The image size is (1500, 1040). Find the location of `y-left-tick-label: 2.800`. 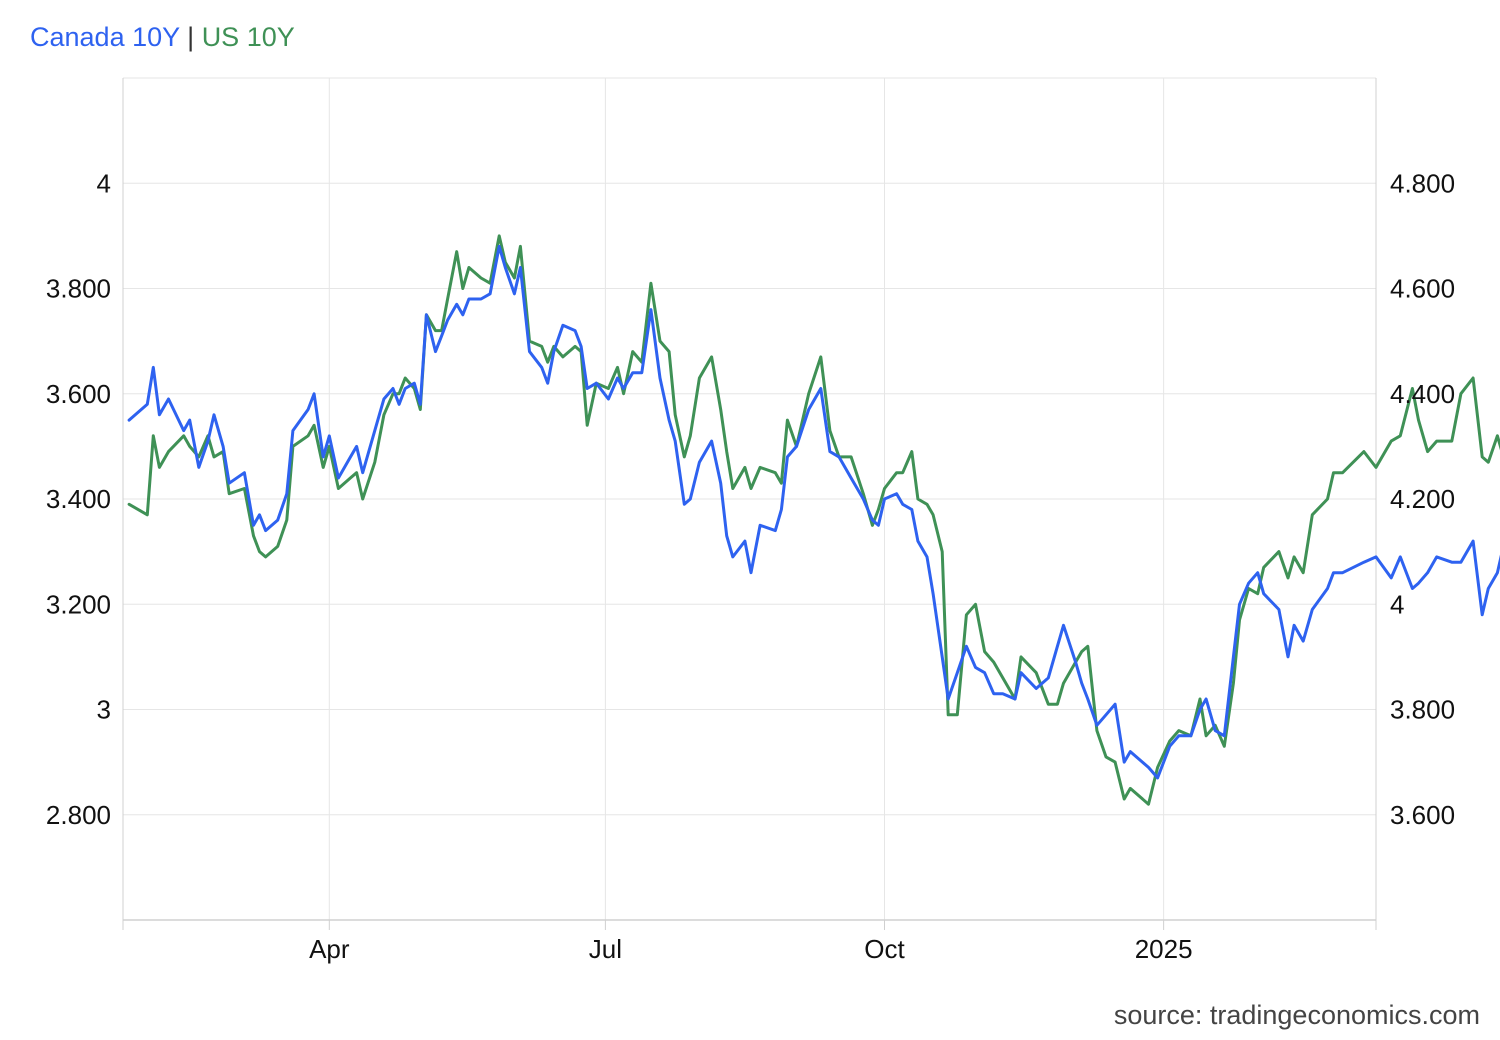

y-left-tick-label: 2.800 is located at coordinates (78, 815).